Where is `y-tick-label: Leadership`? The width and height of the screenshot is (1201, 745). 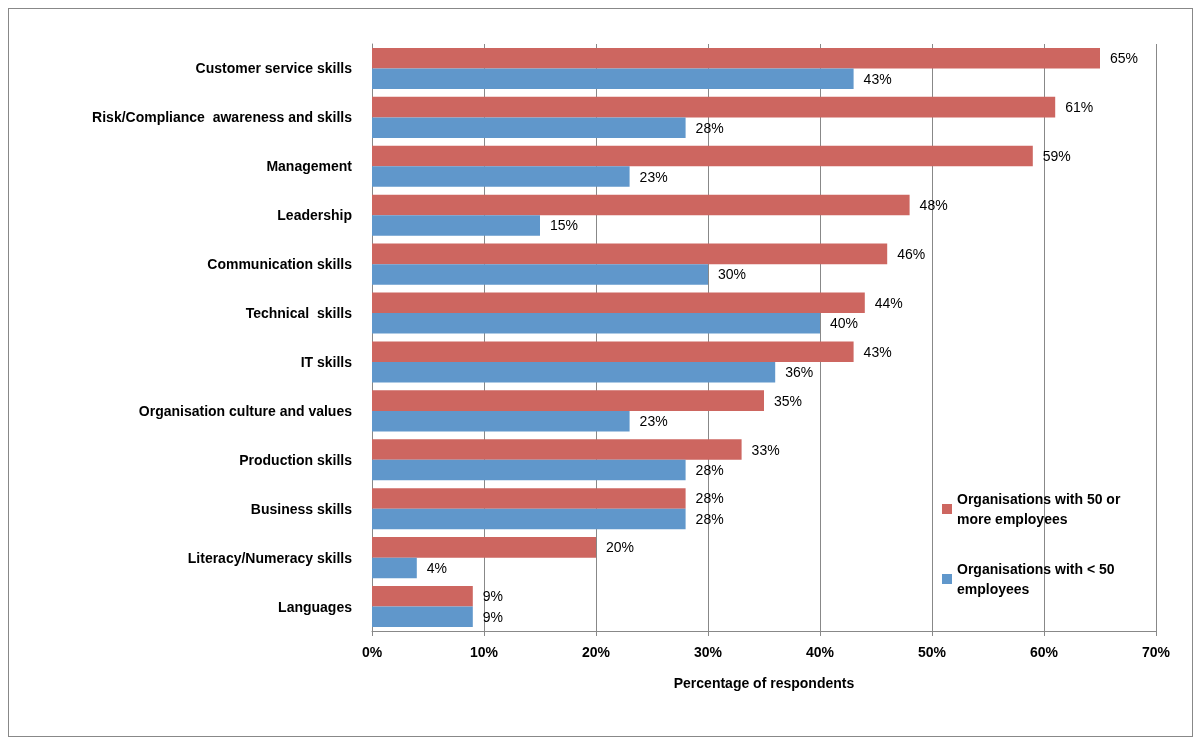 y-tick-label: Leadership is located at coordinates (314, 215).